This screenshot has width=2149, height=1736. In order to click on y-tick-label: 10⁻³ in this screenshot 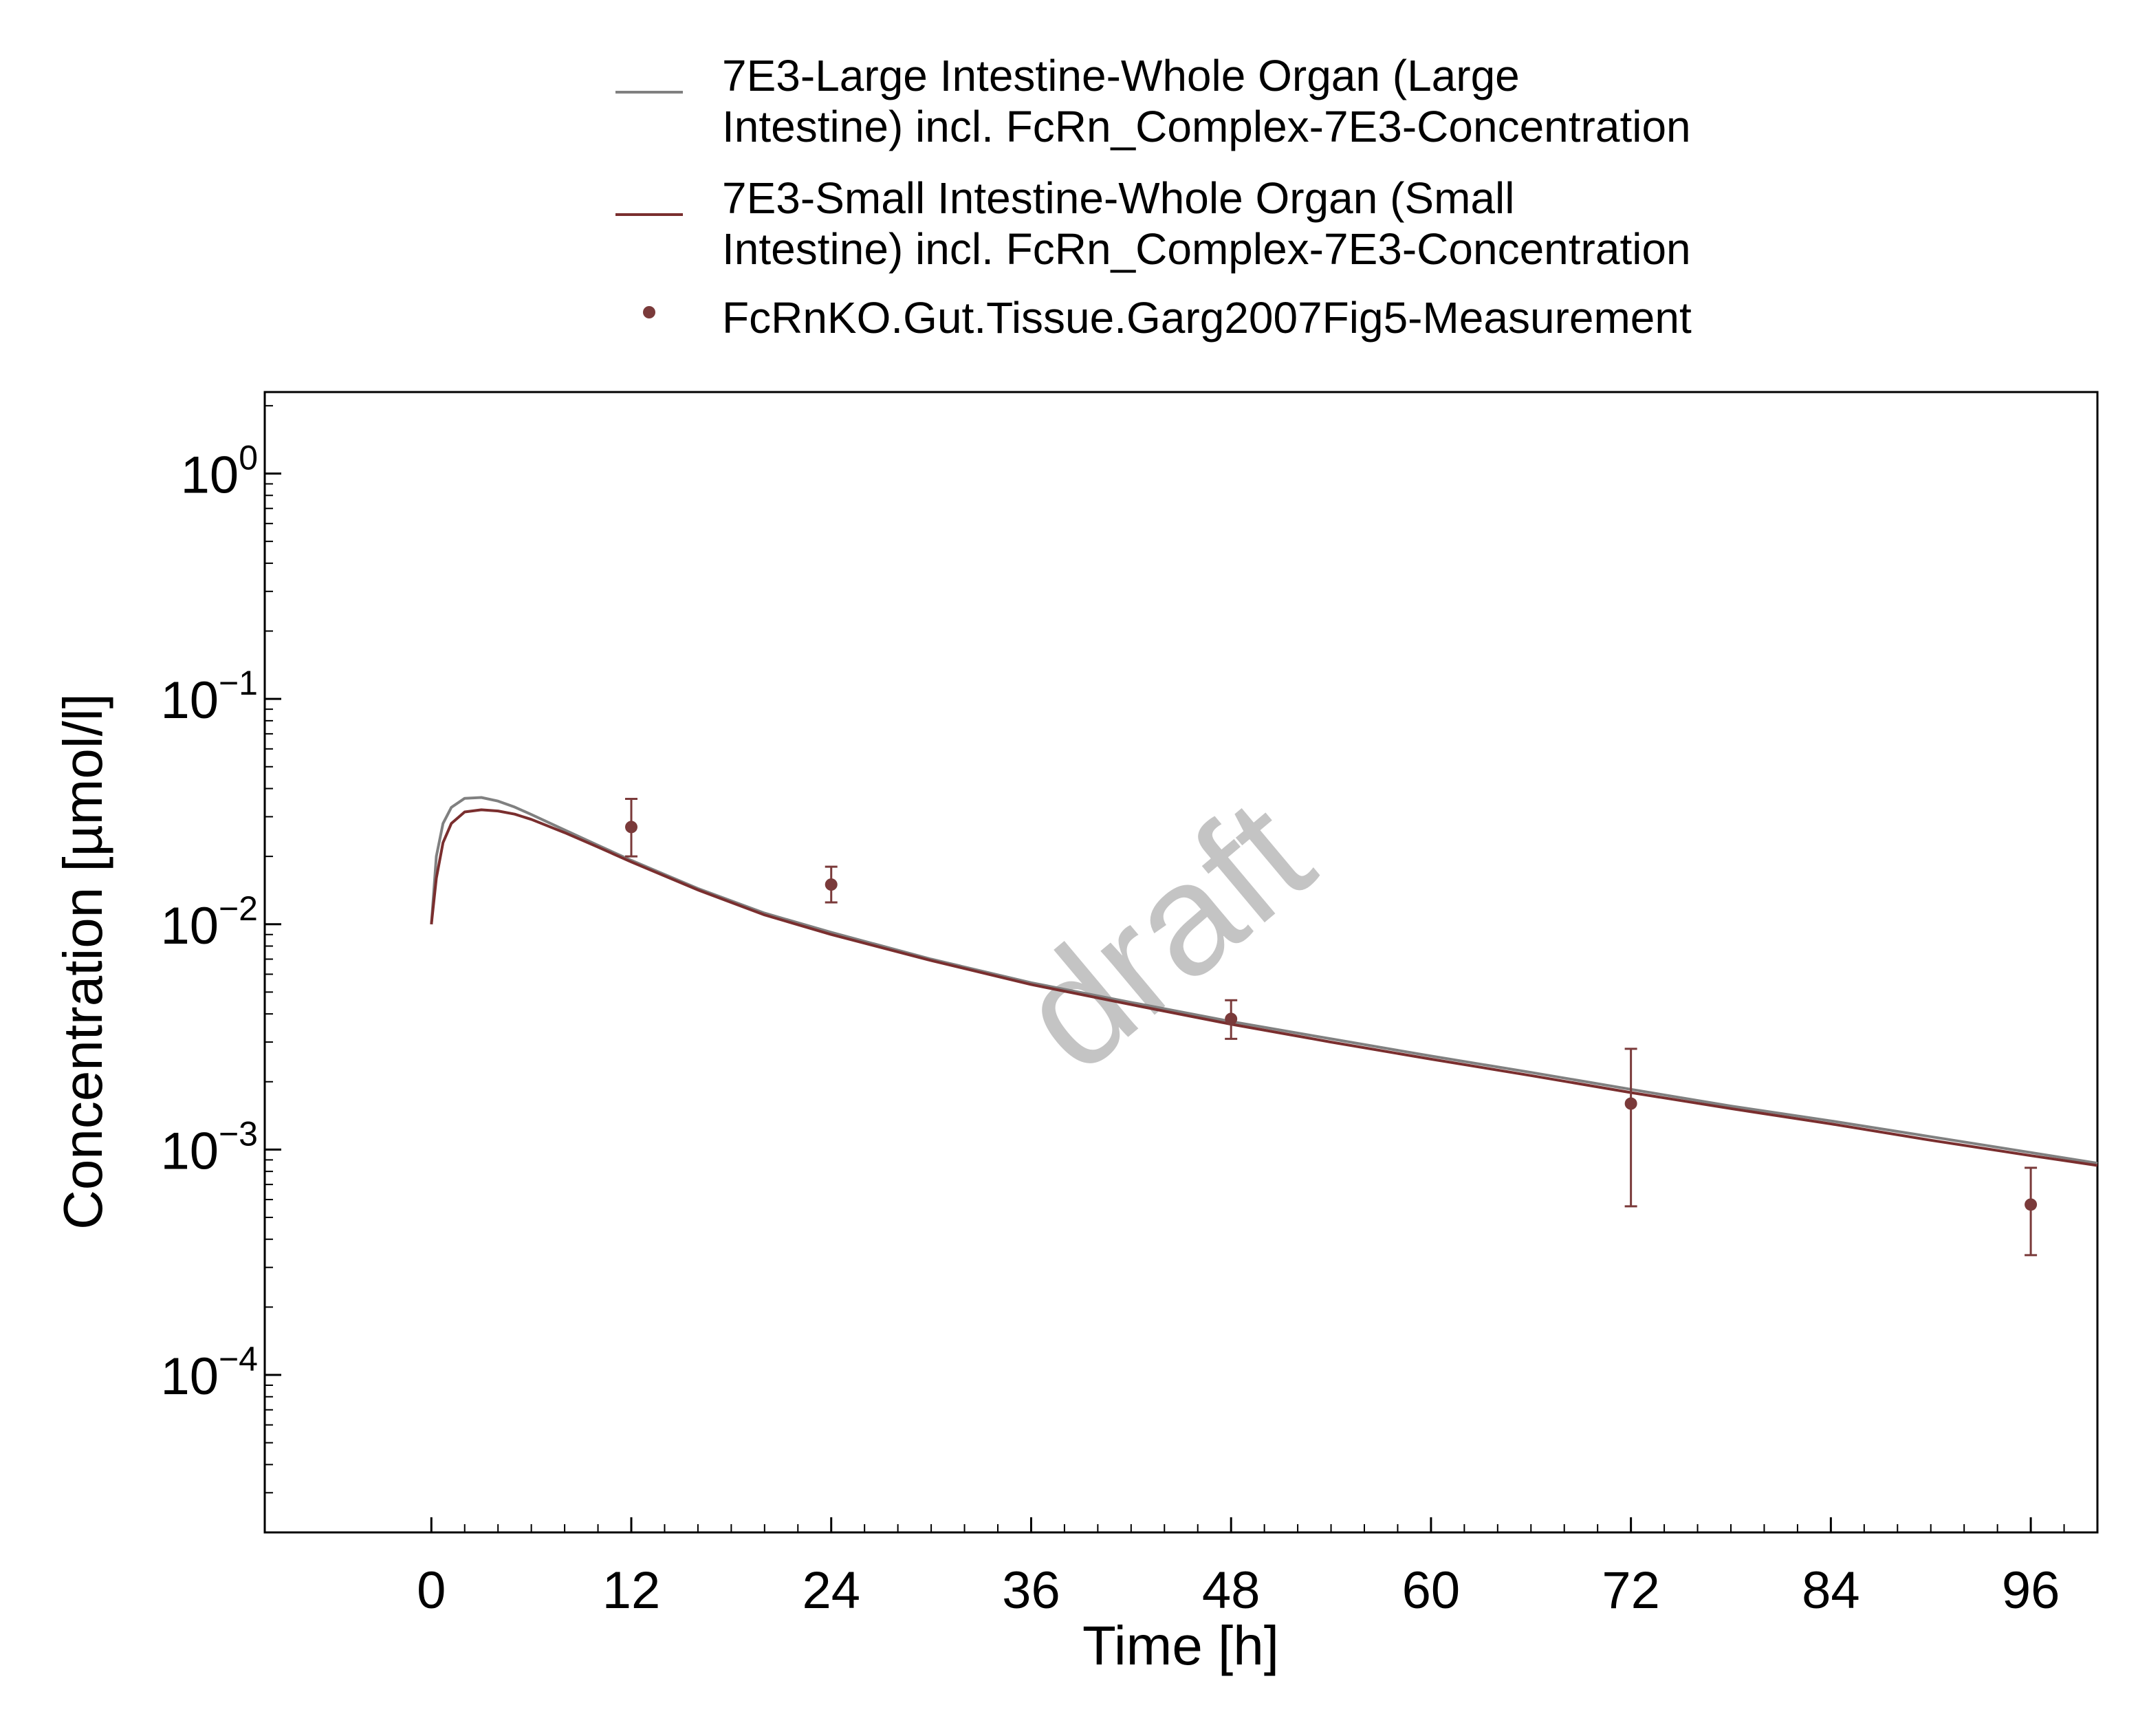, I will do `click(209, 1147)`.